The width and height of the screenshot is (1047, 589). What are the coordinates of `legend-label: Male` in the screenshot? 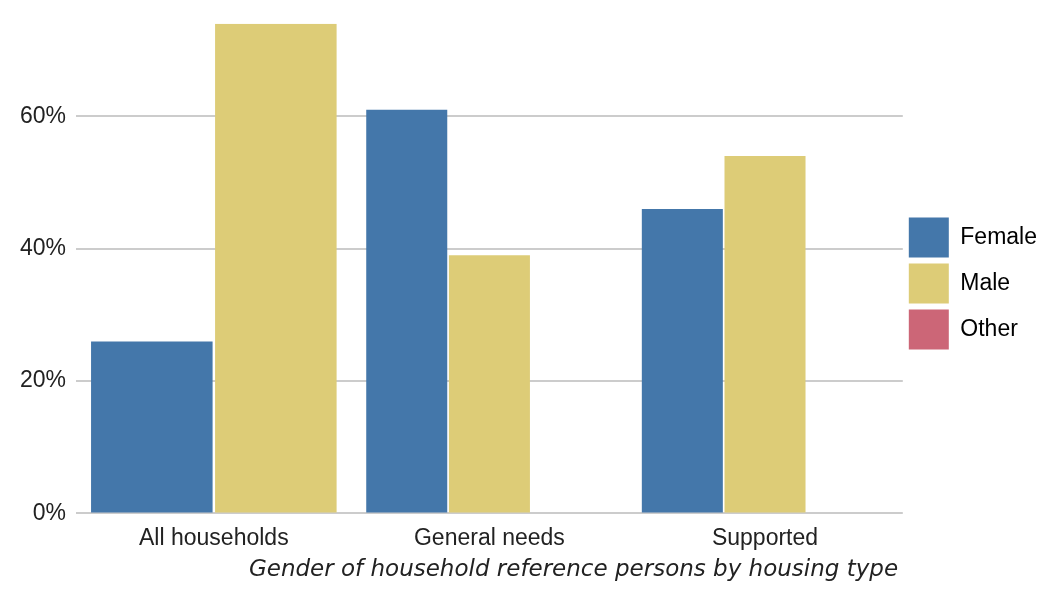 It's located at (985, 281).